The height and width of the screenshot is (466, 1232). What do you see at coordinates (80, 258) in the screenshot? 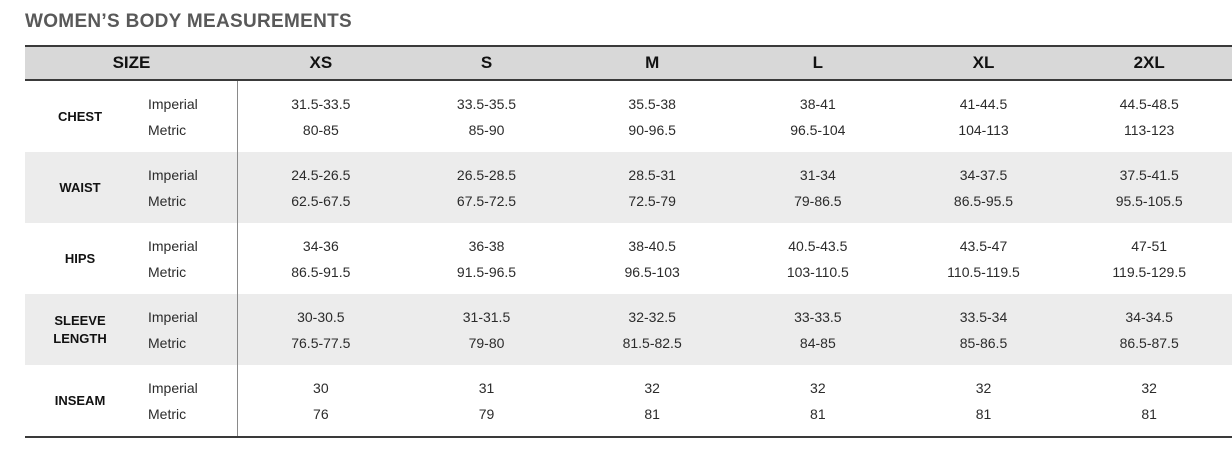
I see `measurement-label: HIPS` at bounding box center [80, 258].